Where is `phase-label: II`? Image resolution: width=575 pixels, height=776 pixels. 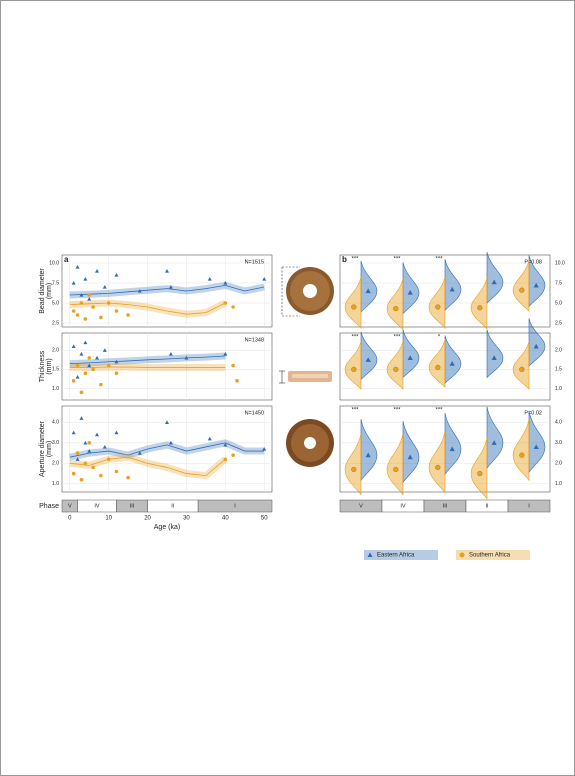 phase-label: II is located at coordinates (173, 506).